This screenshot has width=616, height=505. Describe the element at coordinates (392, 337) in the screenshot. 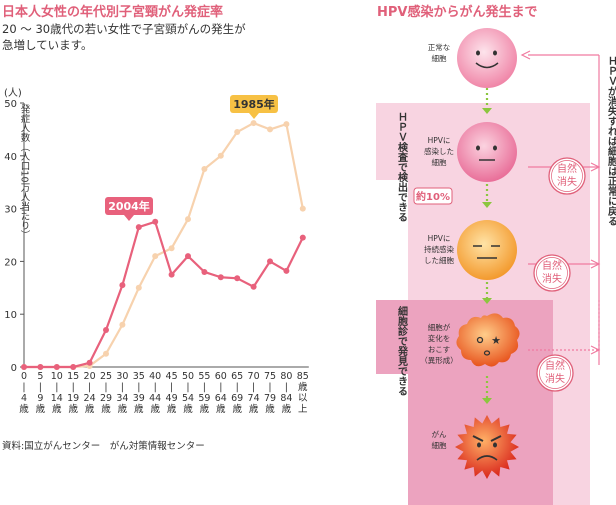

I see `cytology-tab` at that location.